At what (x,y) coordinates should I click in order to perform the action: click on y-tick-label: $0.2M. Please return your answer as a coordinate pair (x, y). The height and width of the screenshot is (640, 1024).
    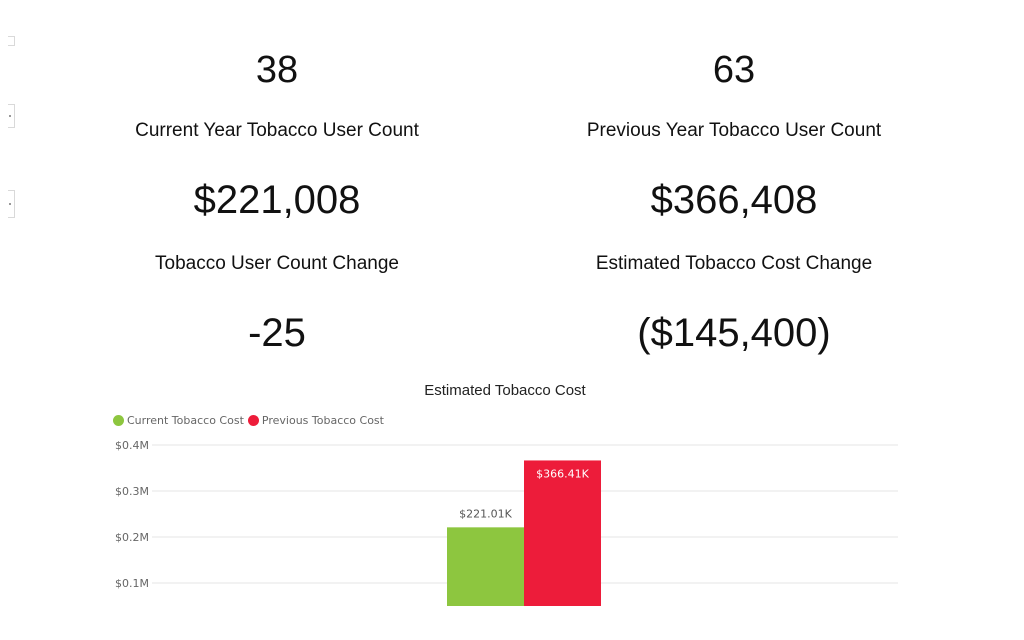
    Looking at the image, I should click on (132, 537).